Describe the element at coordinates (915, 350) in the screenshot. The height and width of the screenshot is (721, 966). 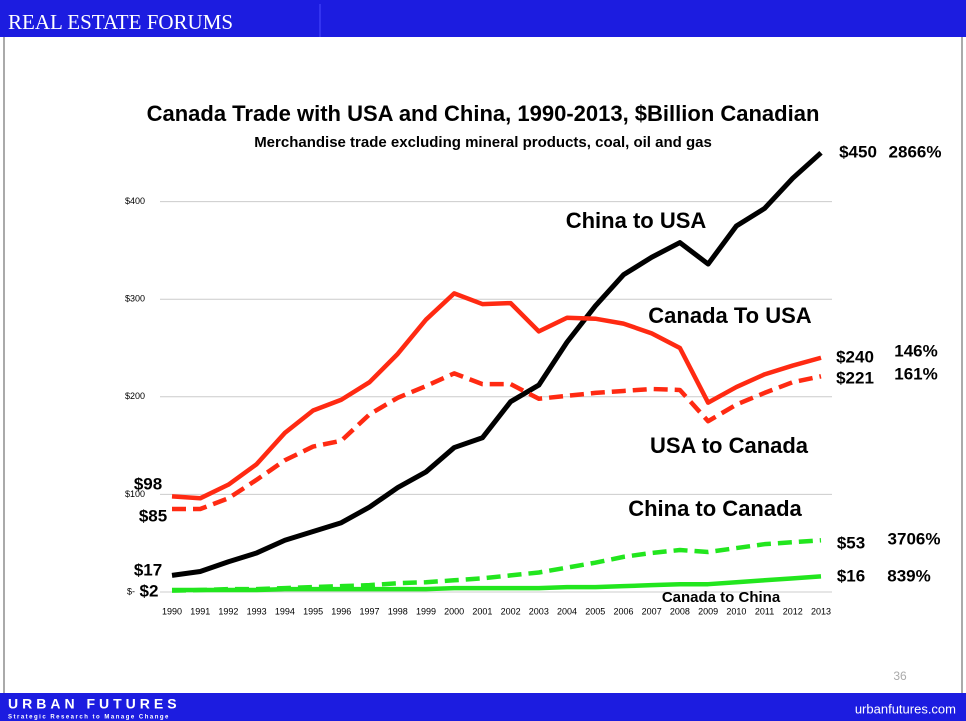
I see `change-label: 146%` at that location.